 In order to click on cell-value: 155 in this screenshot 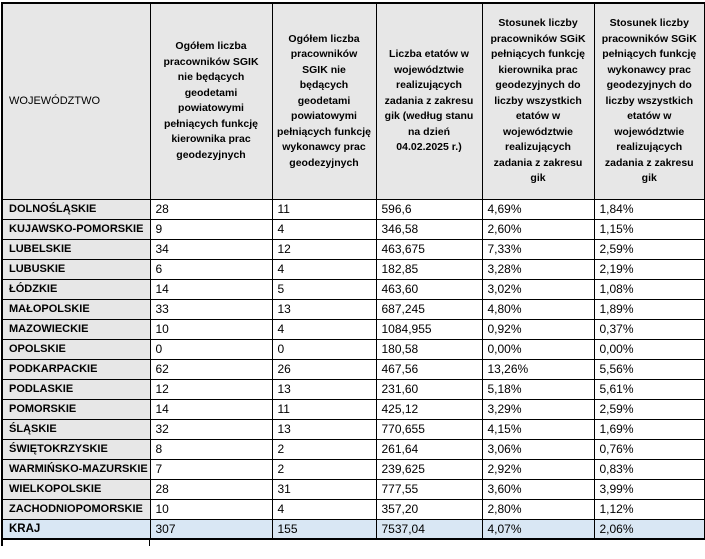, I will do `click(324, 529)`.